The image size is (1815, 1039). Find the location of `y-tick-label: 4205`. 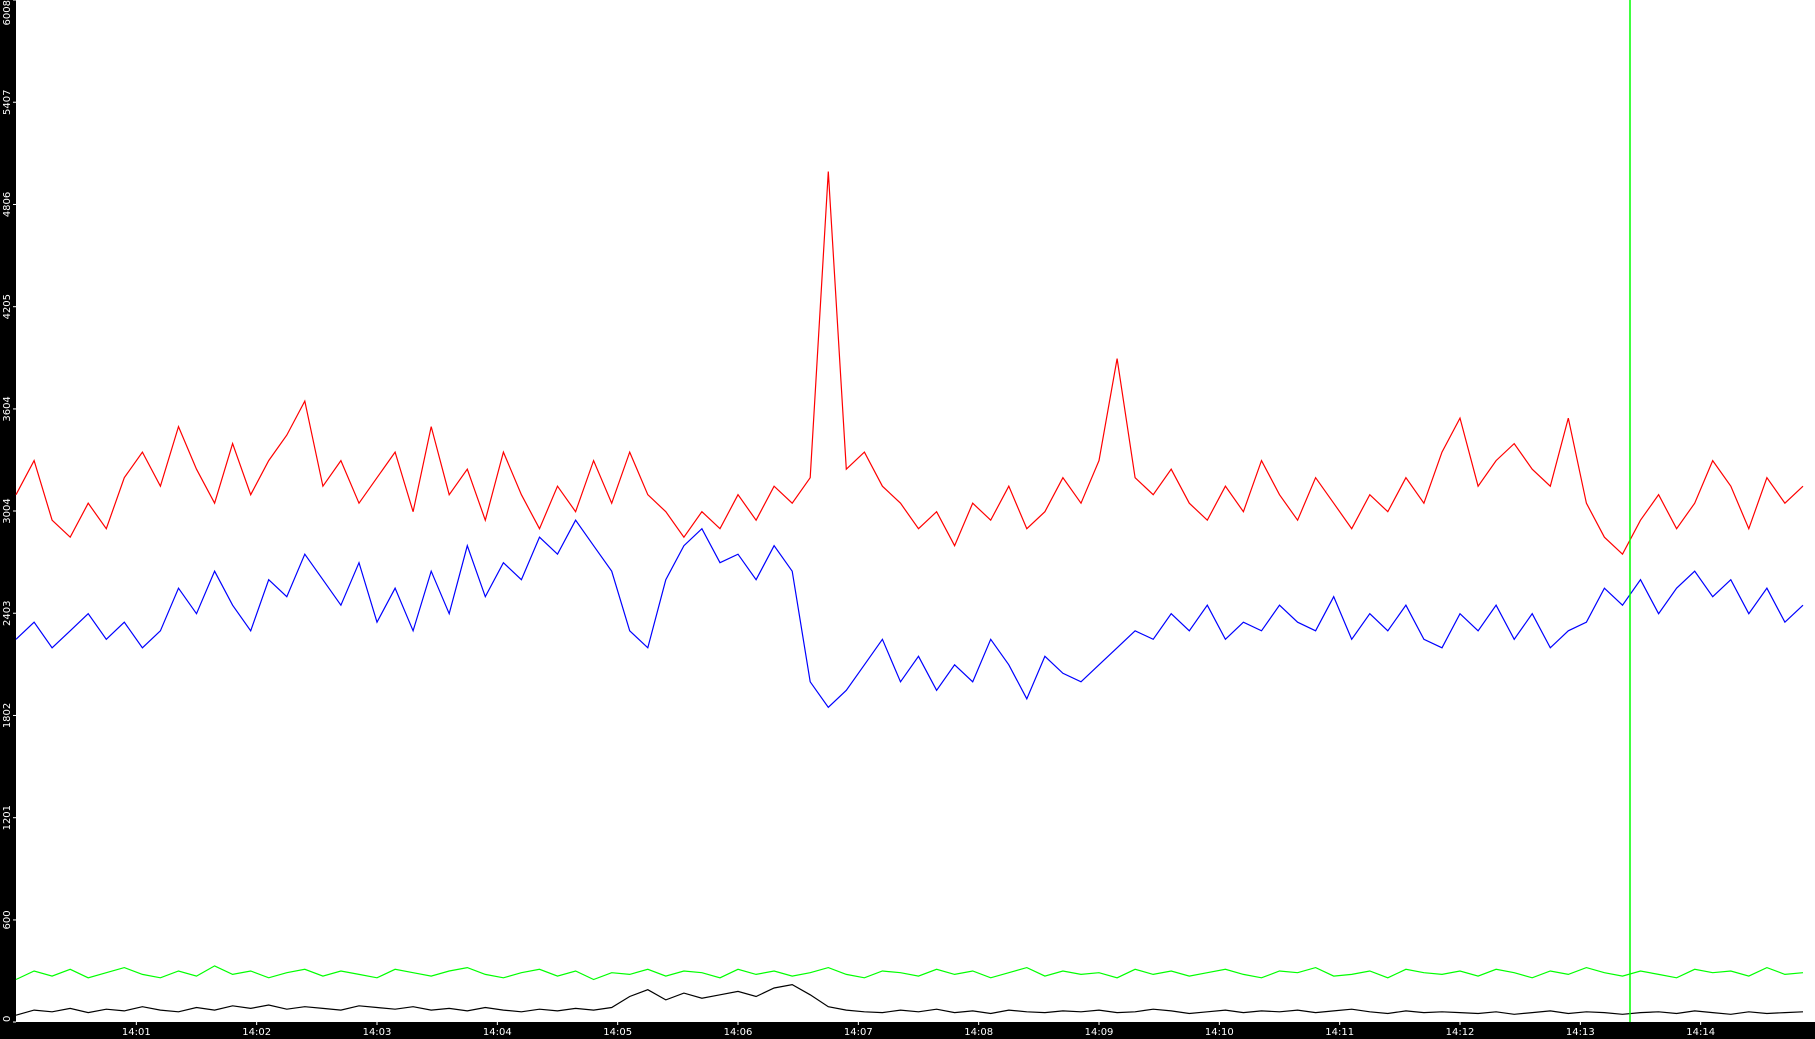

y-tick-label: 4205 is located at coordinates (7, 306).